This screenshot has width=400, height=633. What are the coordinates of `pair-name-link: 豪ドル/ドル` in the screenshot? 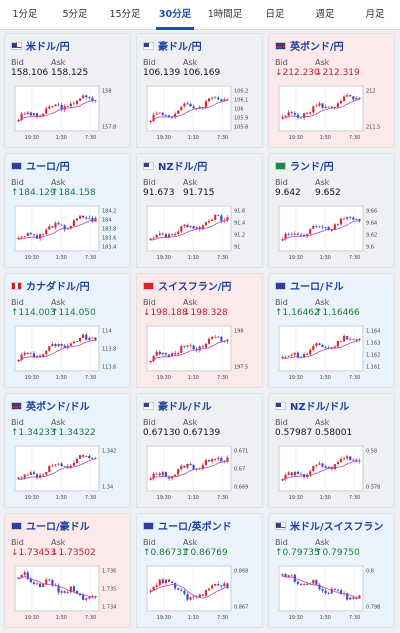 It's located at (185, 407).